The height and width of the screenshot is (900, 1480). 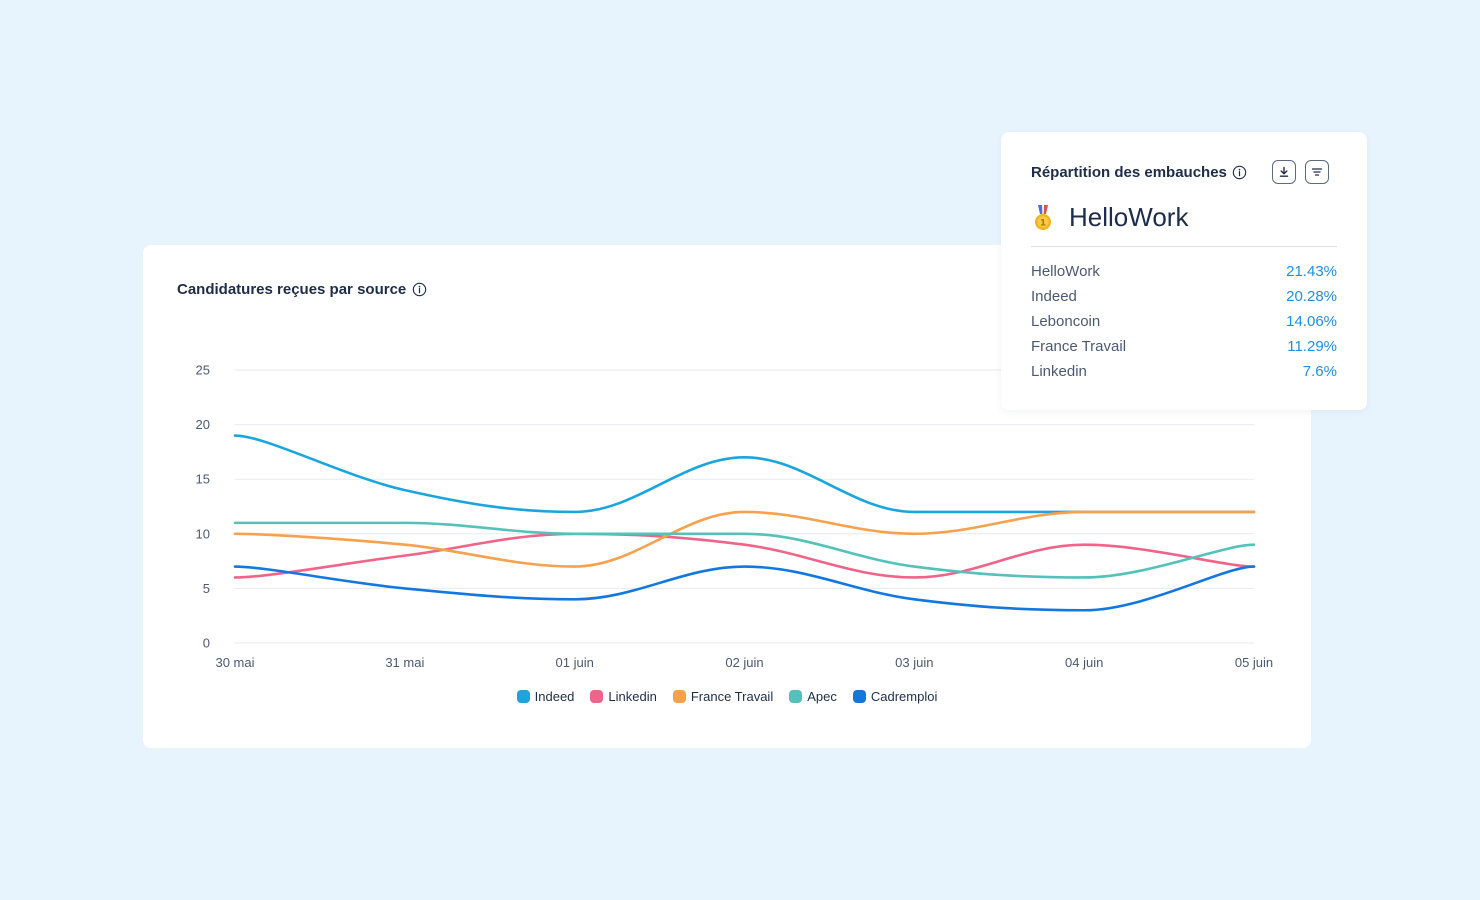 What do you see at coordinates (1129, 172) in the screenshot?
I see `side-card-title: Répartition des embauches` at bounding box center [1129, 172].